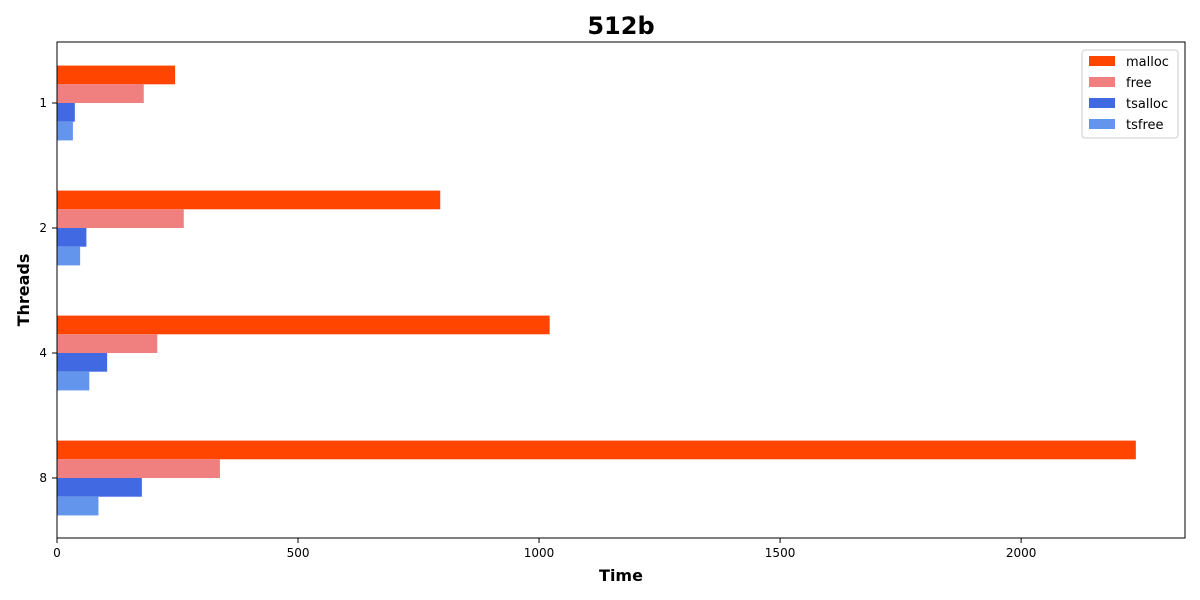 The width and height of the screenshot is (1200, 600). Describe the element at coordinates (23, 290) in the screenshot. I see `y-axis-label: Threads` at that location.